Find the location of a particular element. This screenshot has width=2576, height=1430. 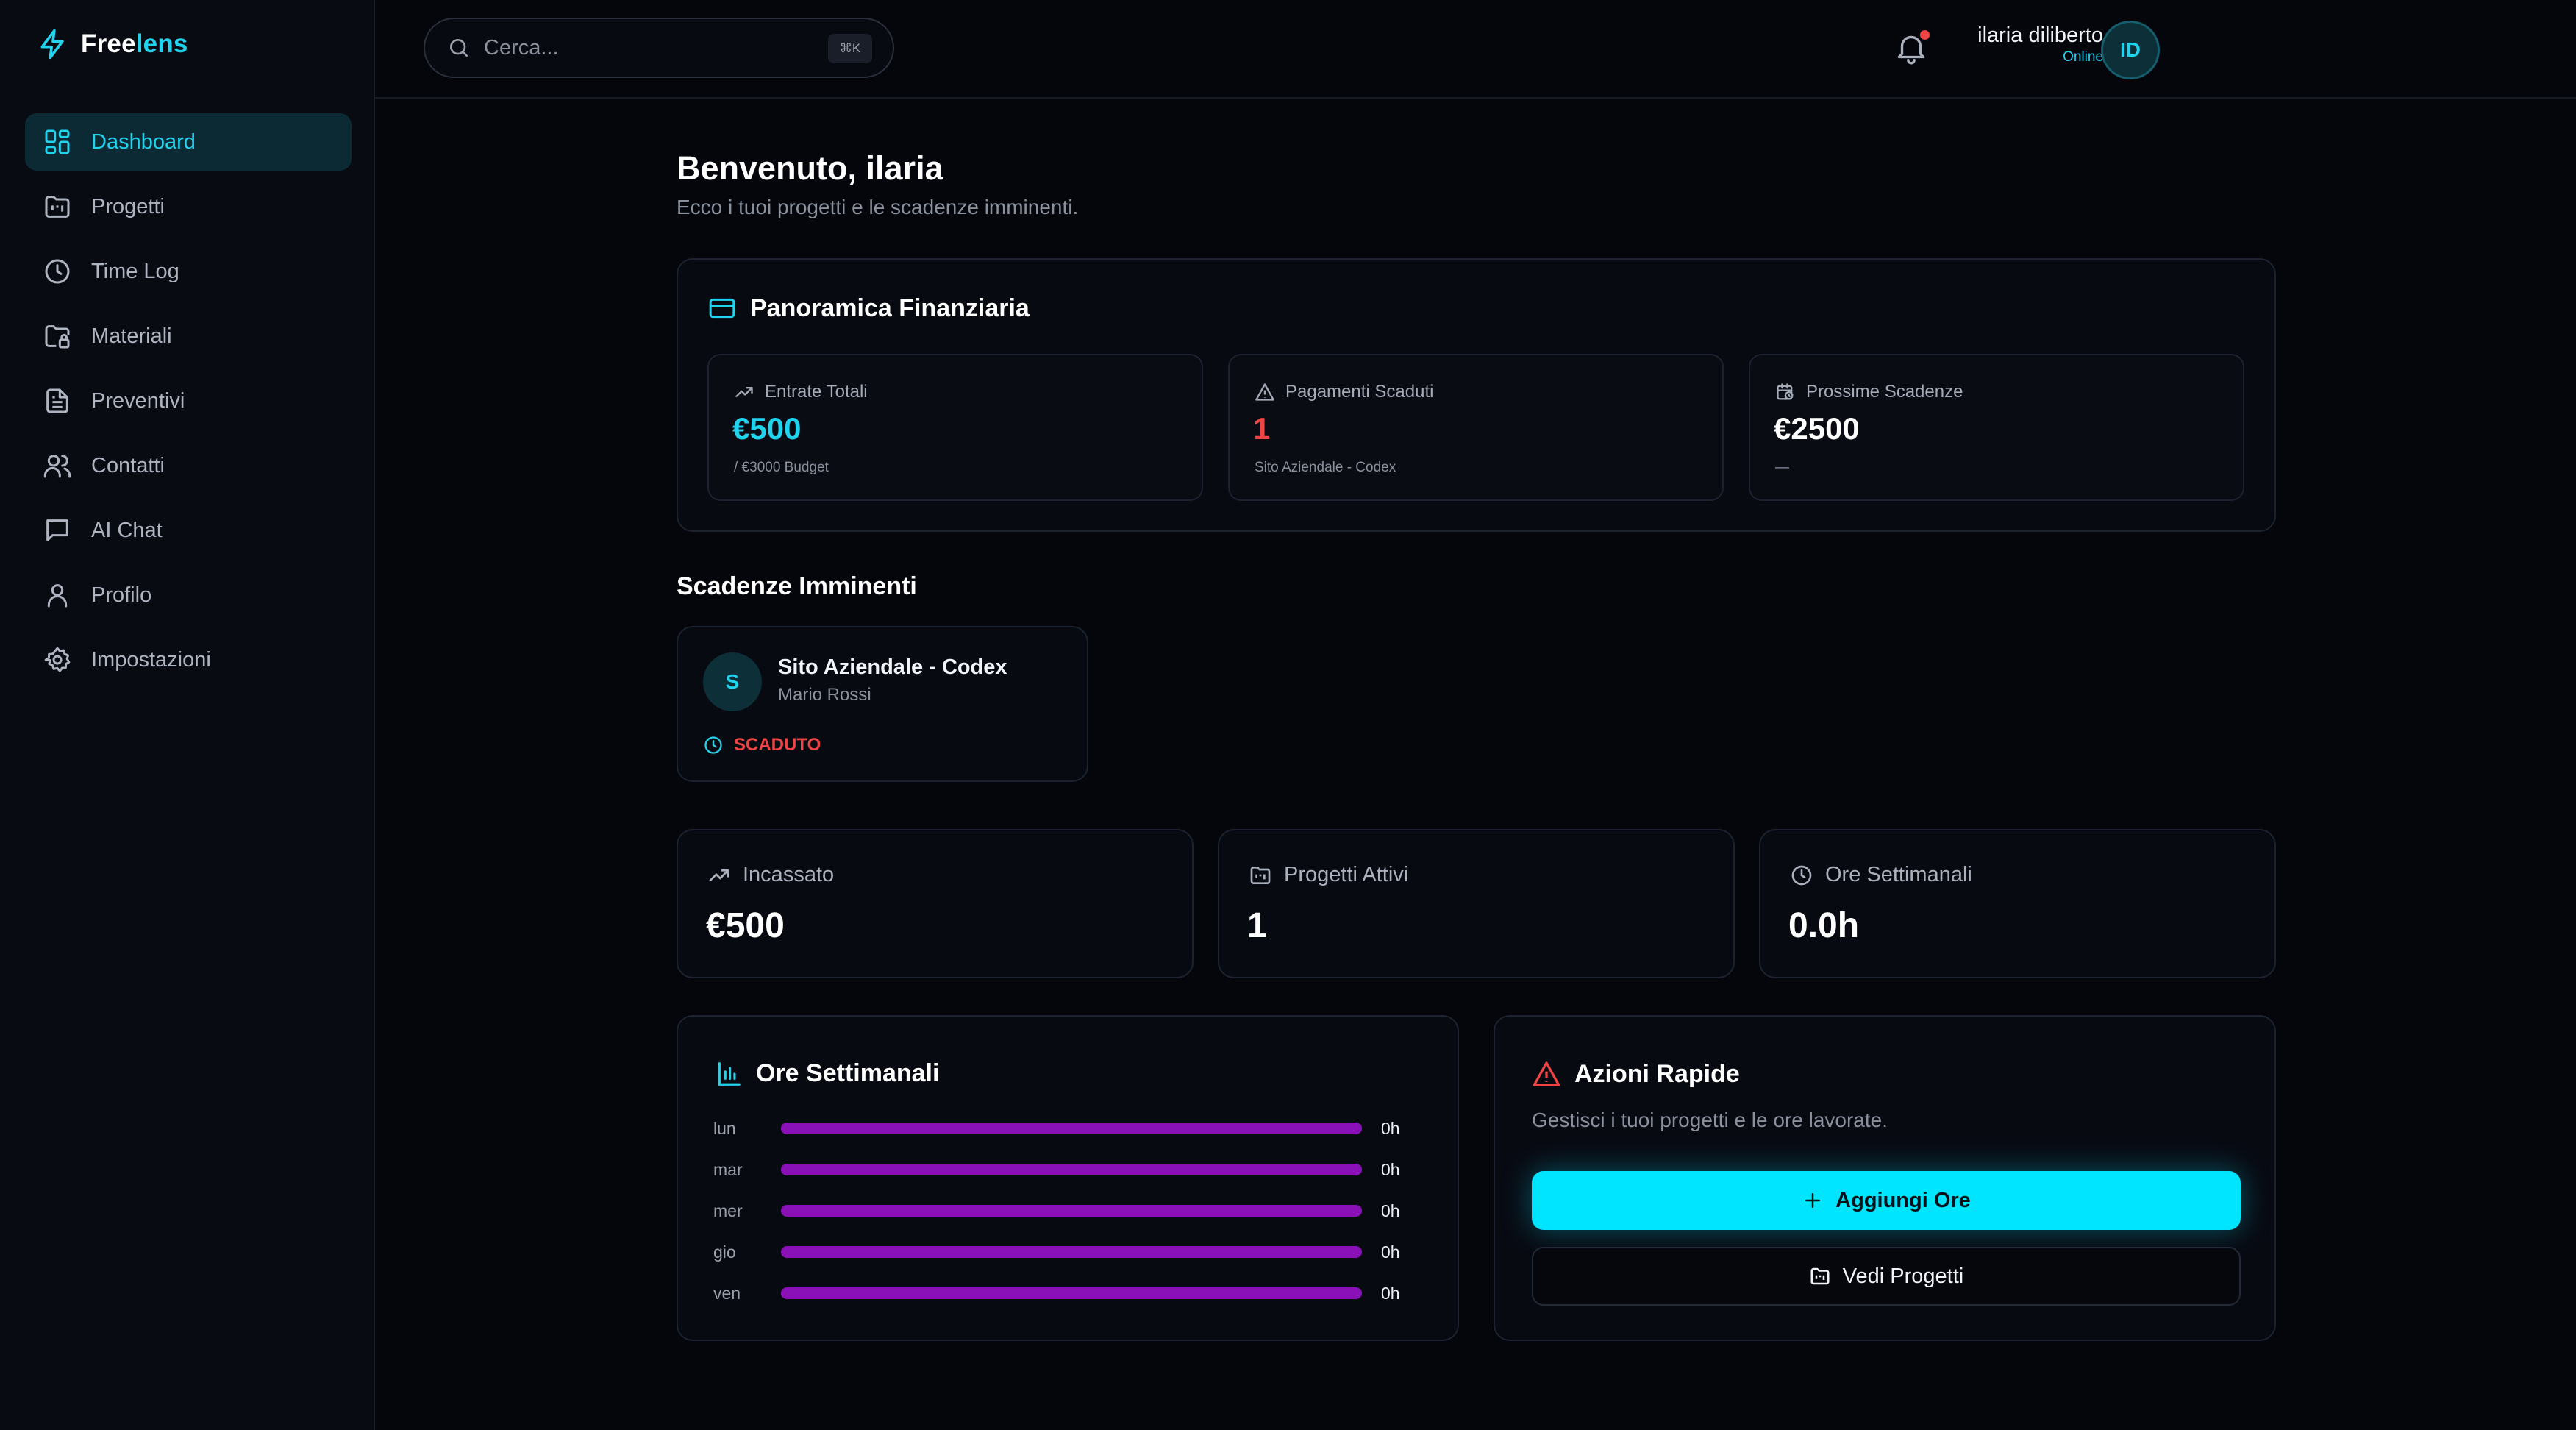

credit-card-icon is located at coordinates (722, 308).